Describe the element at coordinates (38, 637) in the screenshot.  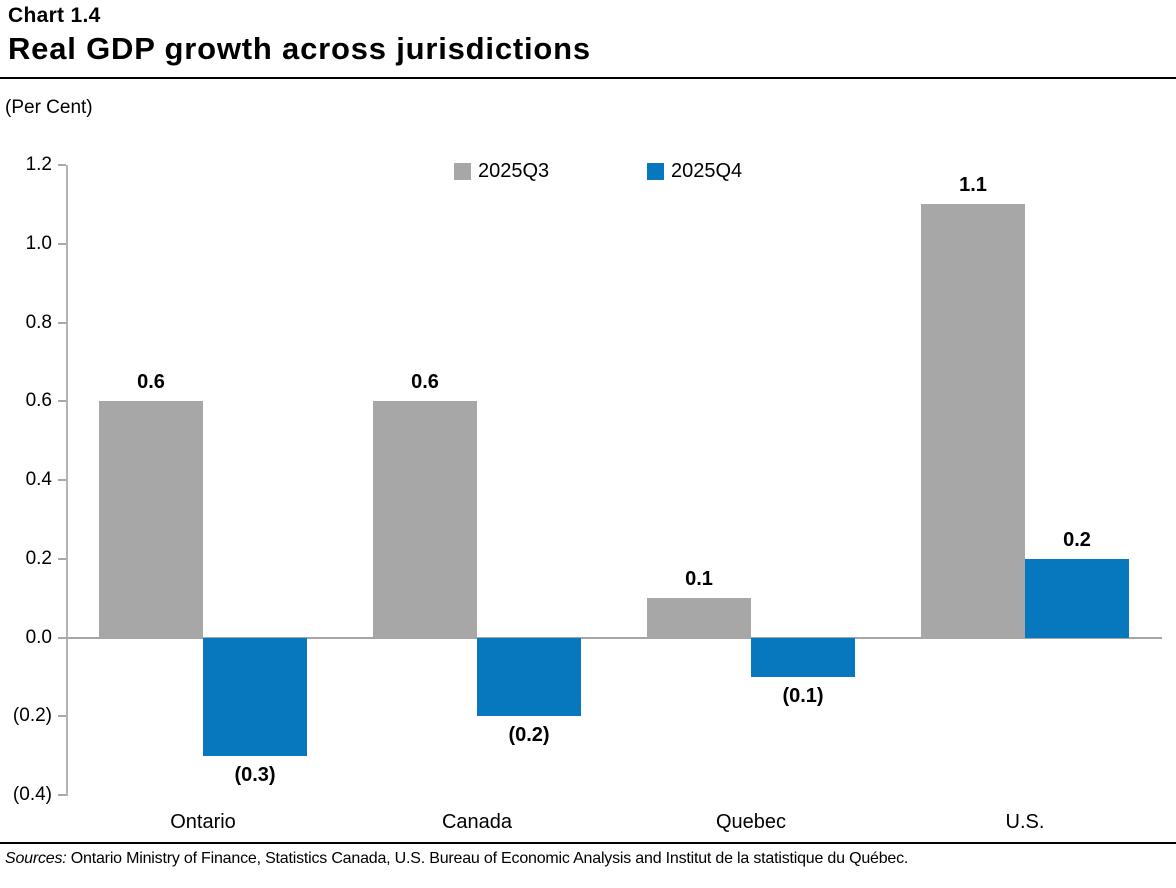
I see `y-axis-tick-label: 0.0` at that location.